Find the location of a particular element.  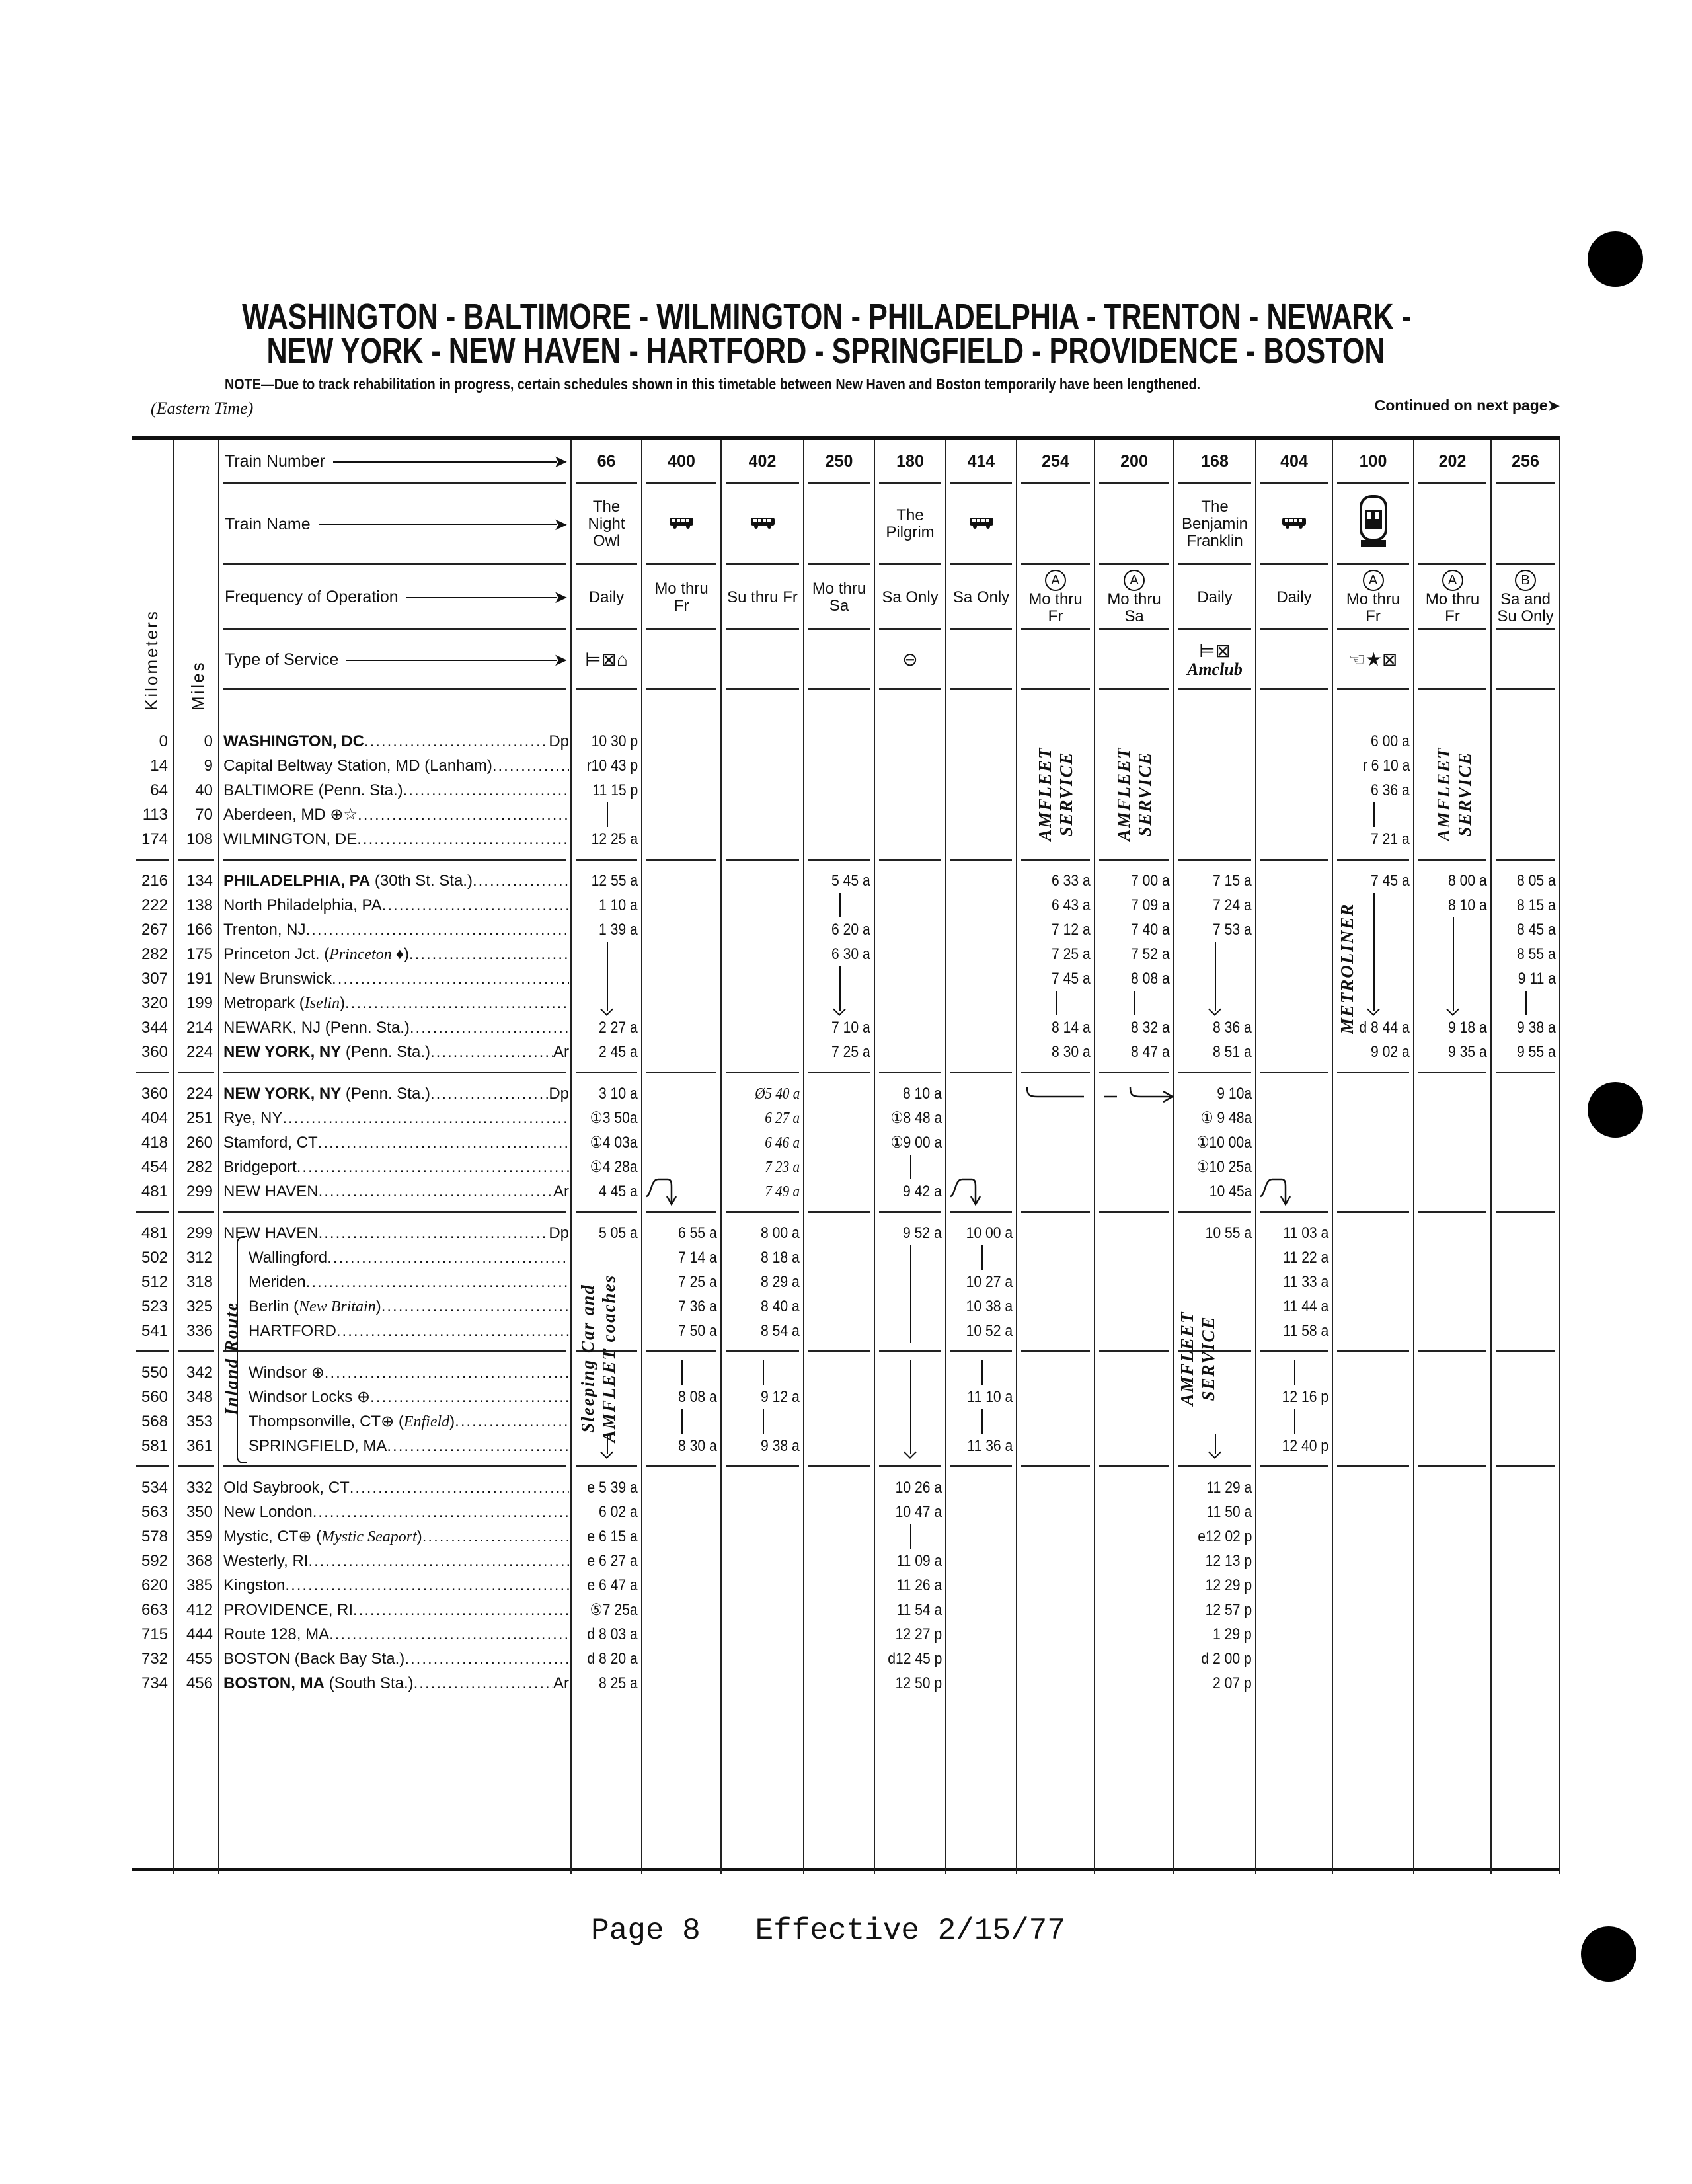

departure-time: 8 54 a is located at coordinates (780, 1330).